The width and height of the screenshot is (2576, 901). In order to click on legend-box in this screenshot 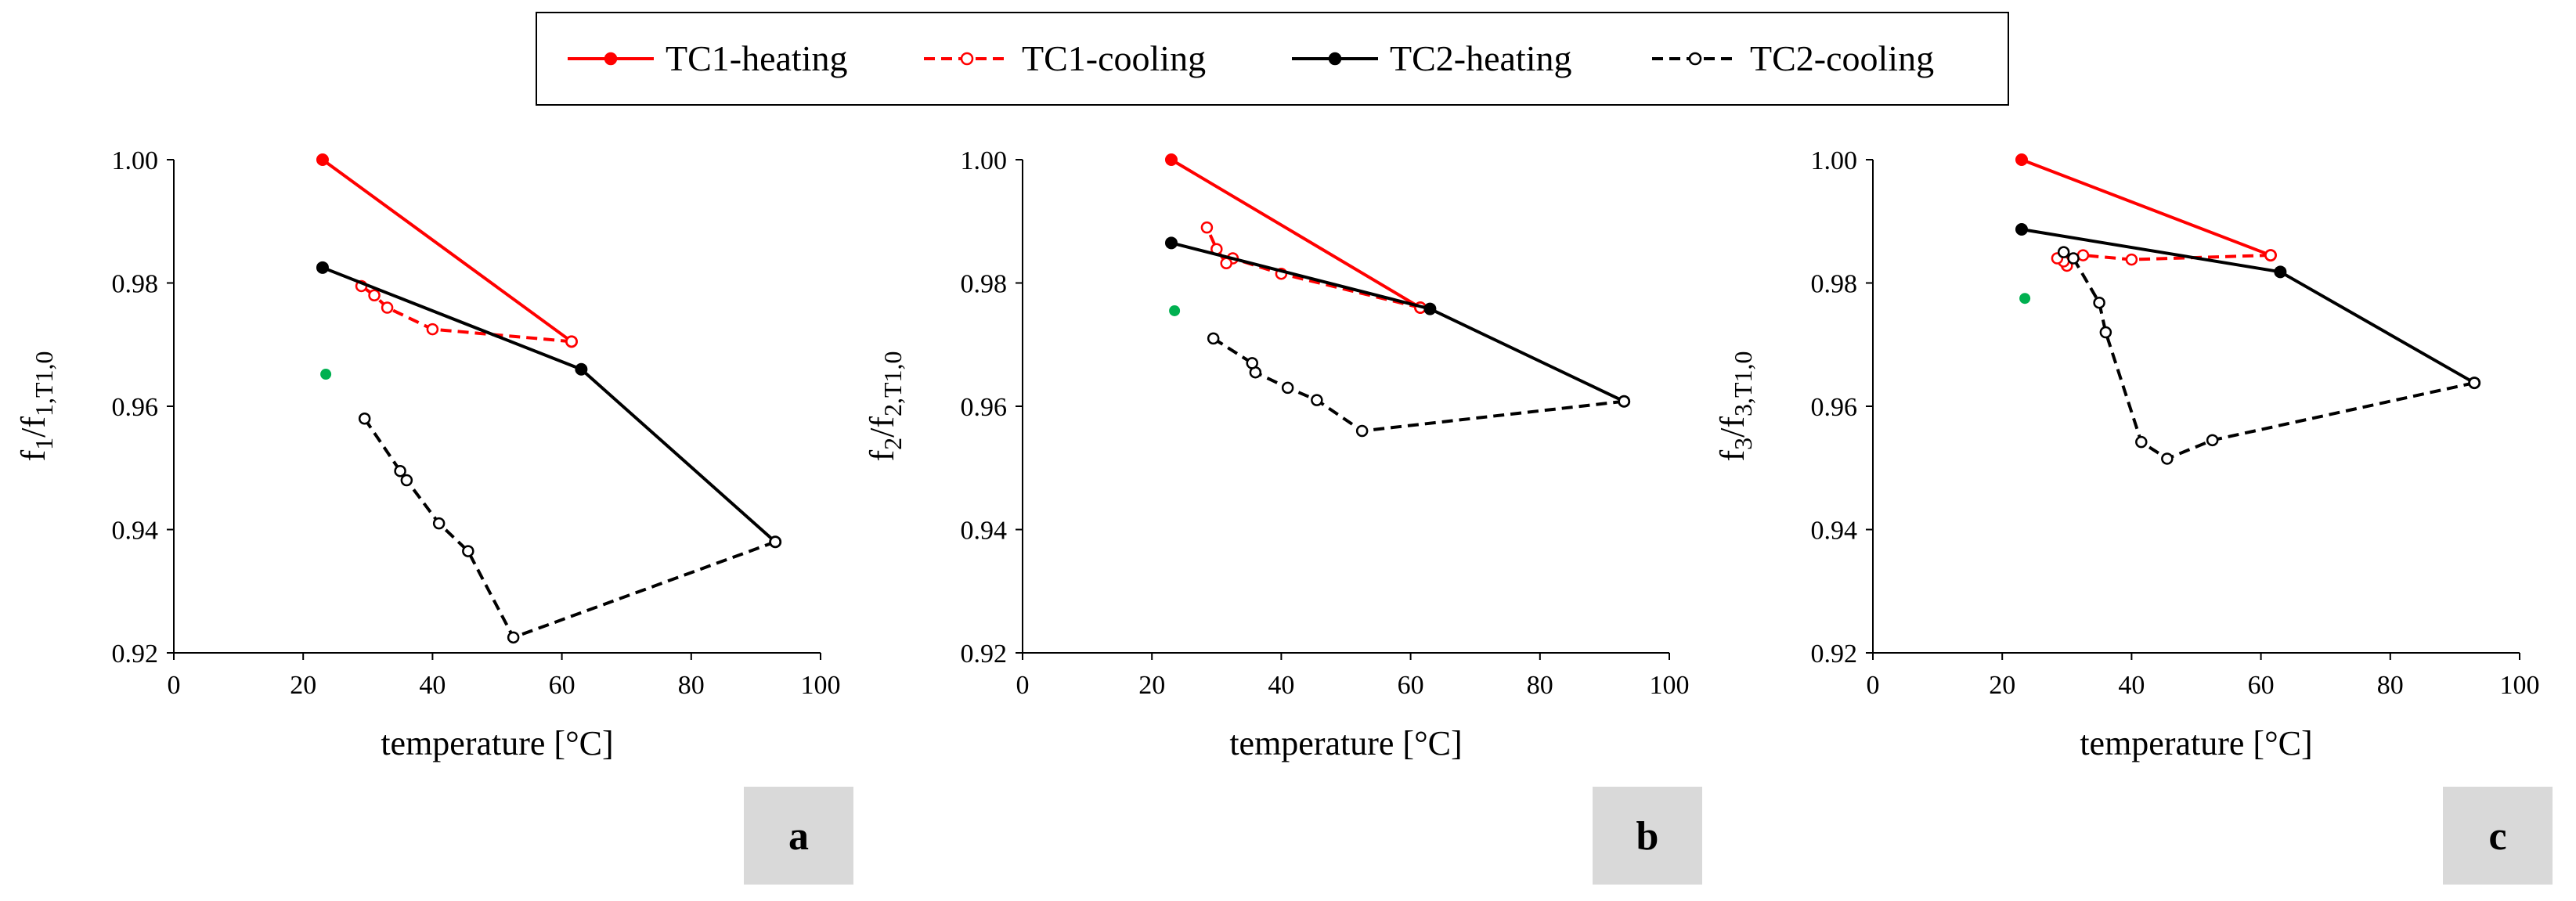, I will do `click(1272, 59)`.